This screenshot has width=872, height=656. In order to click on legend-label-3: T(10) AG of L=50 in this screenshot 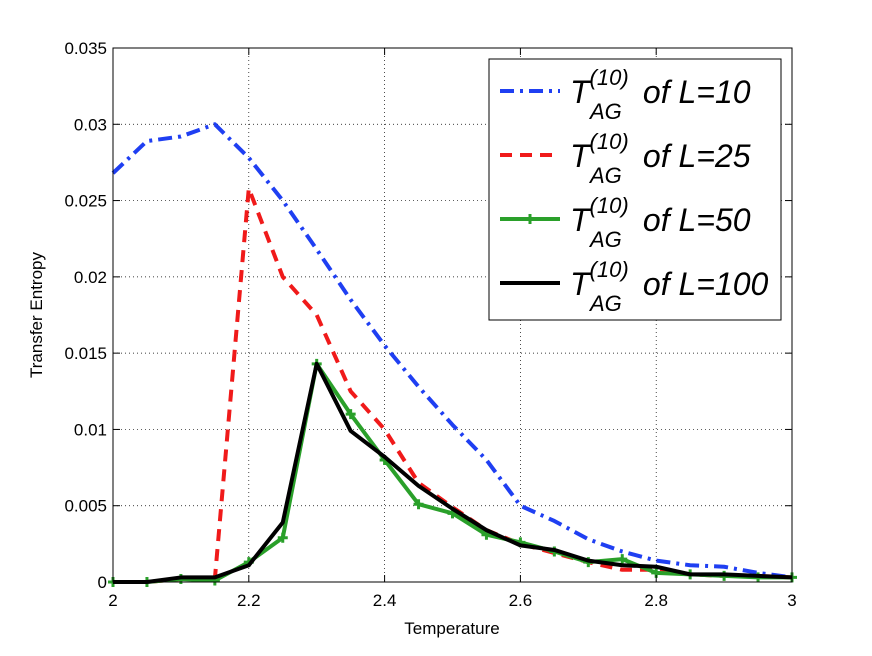, I will do `click(660, 222)`.